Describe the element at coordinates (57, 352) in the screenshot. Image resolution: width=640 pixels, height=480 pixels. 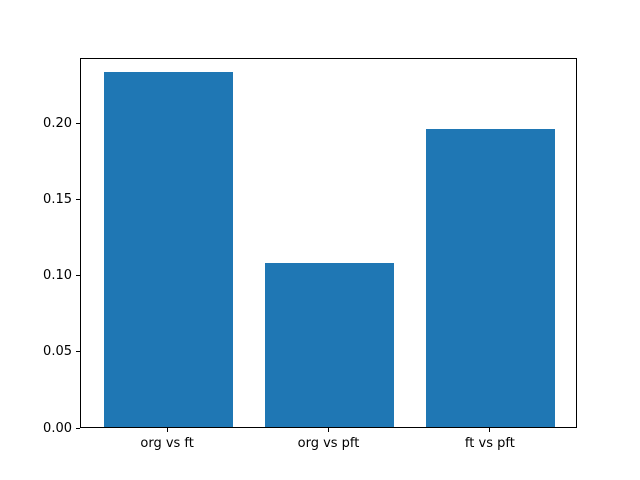
I see `y-tick-label: 0.05` at that location.